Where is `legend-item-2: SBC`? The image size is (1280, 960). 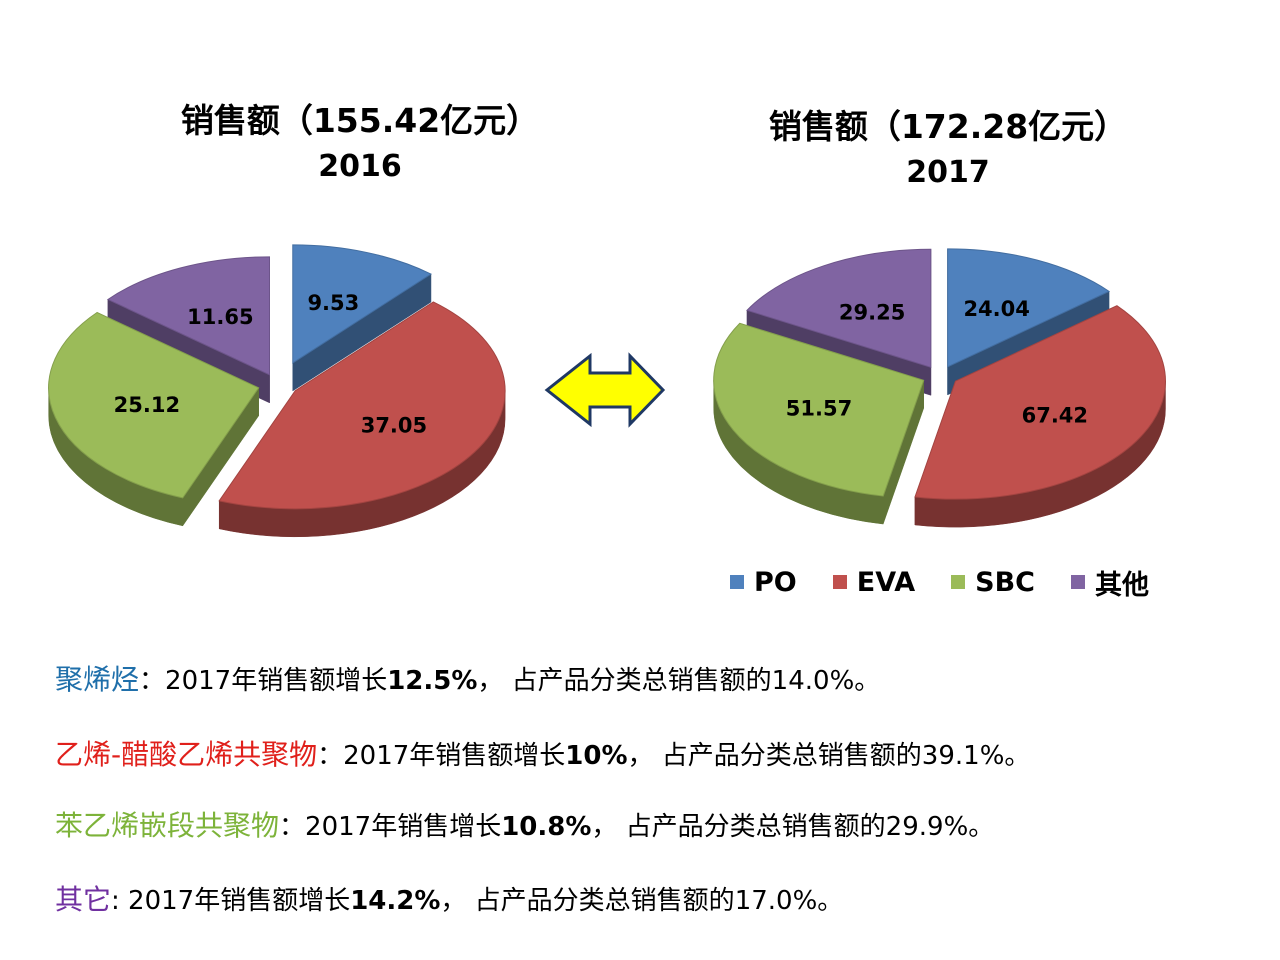 legend-item-2: SBC is located at coordinates (993, 582).